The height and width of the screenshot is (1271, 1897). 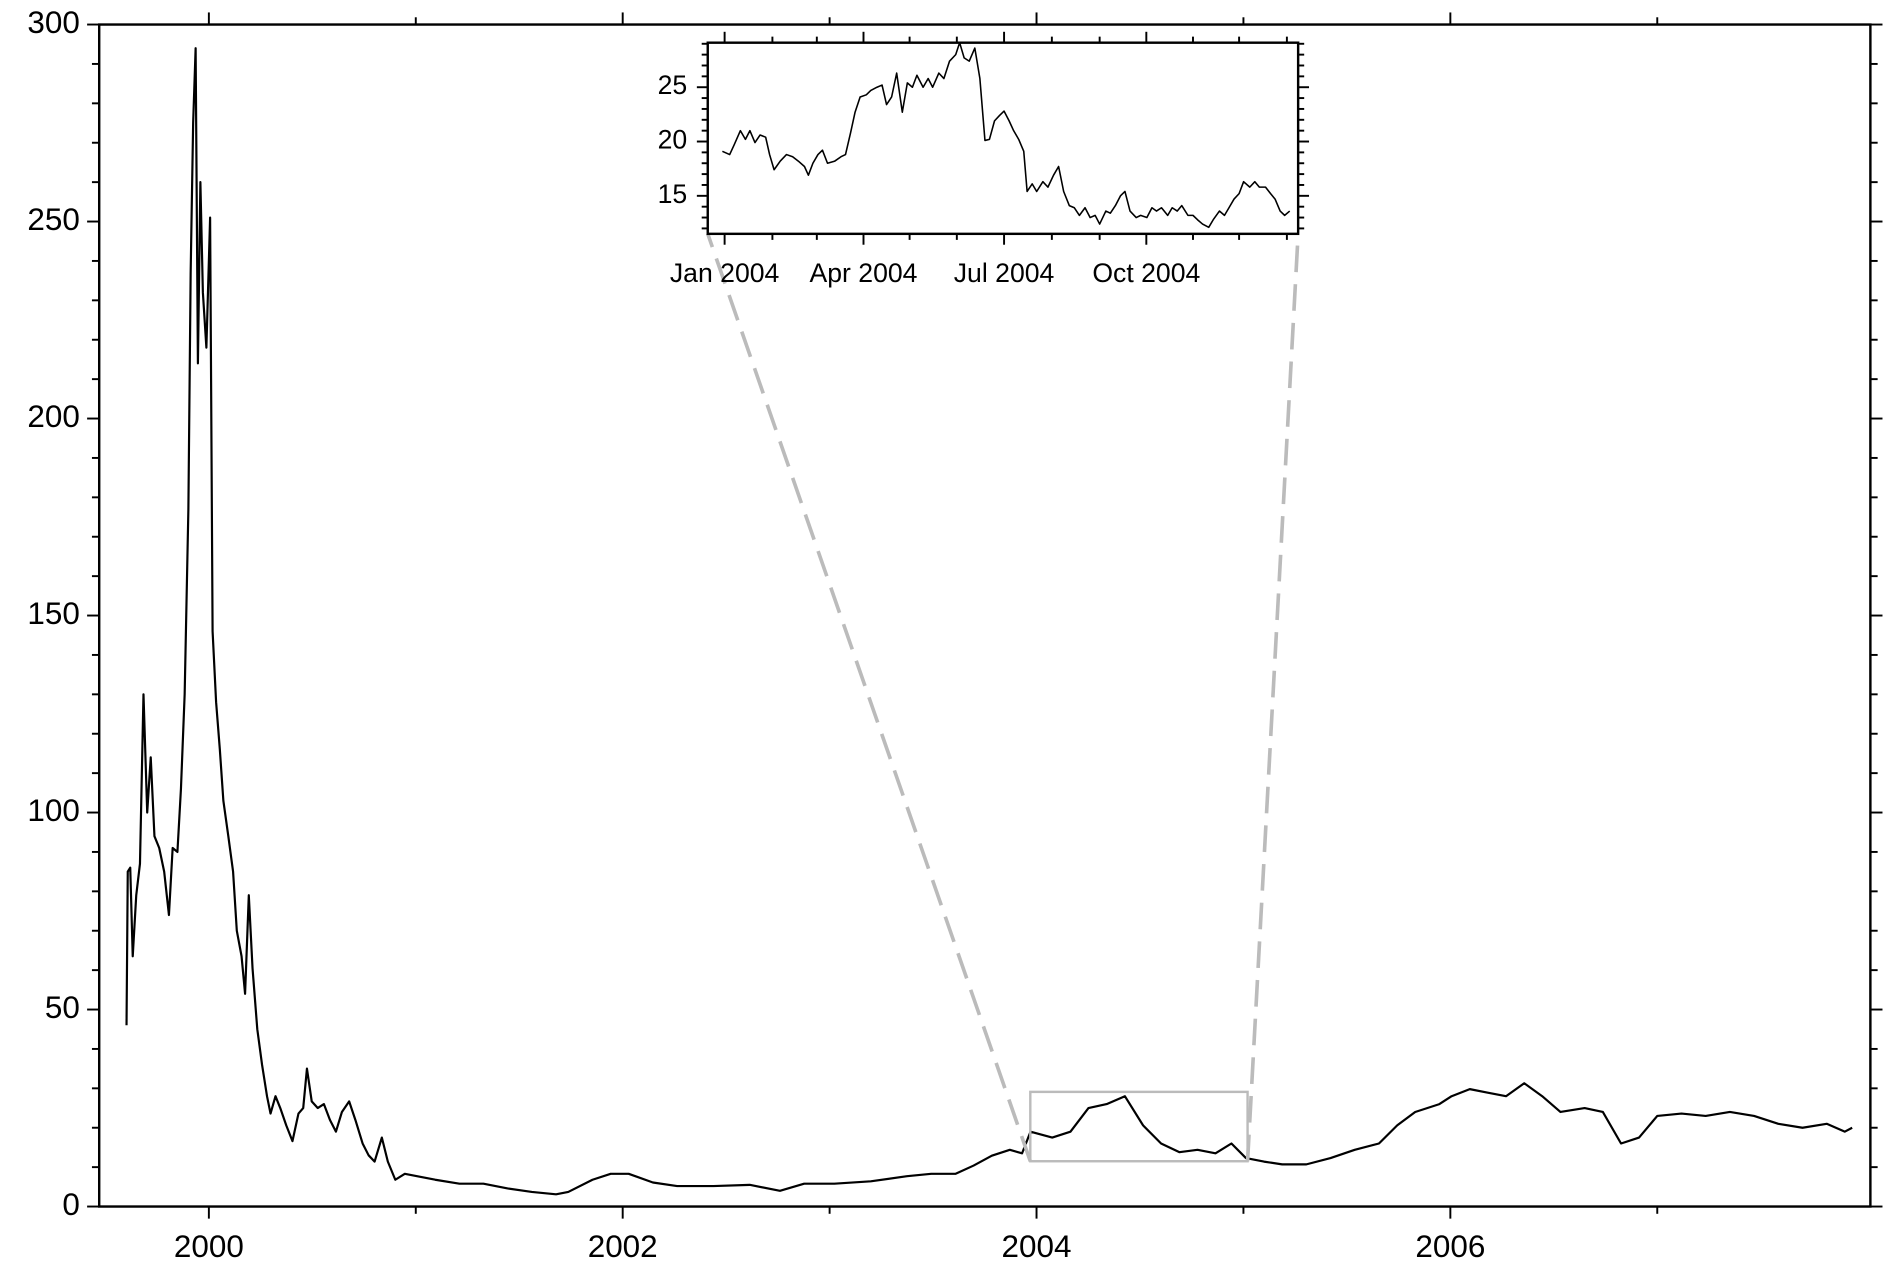 I want to click on x-tick-label: Oct 2004, so click(x=1146, y=273).